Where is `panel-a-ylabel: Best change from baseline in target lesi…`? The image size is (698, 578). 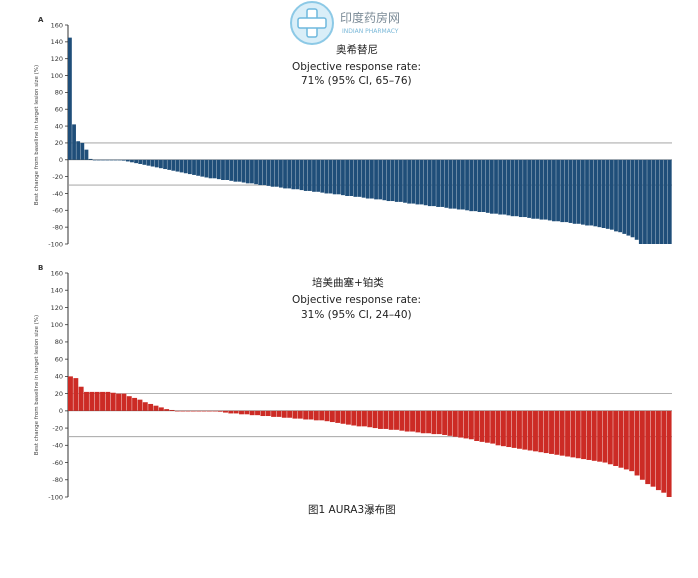
panel-a-ylabel: Best change from baseline in target lesi… is located at coordinates (37, 135).